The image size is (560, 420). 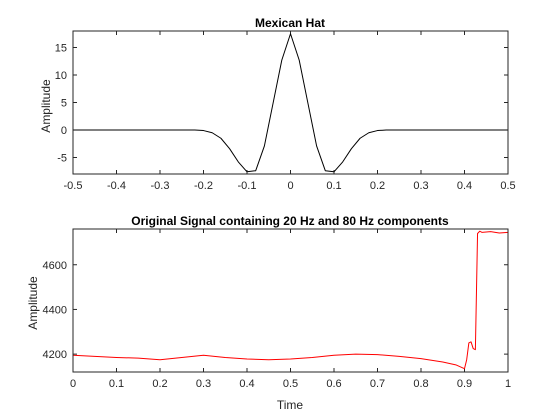 I want to click on original-signal-xlabel: Time, so click(x=290, y=405).